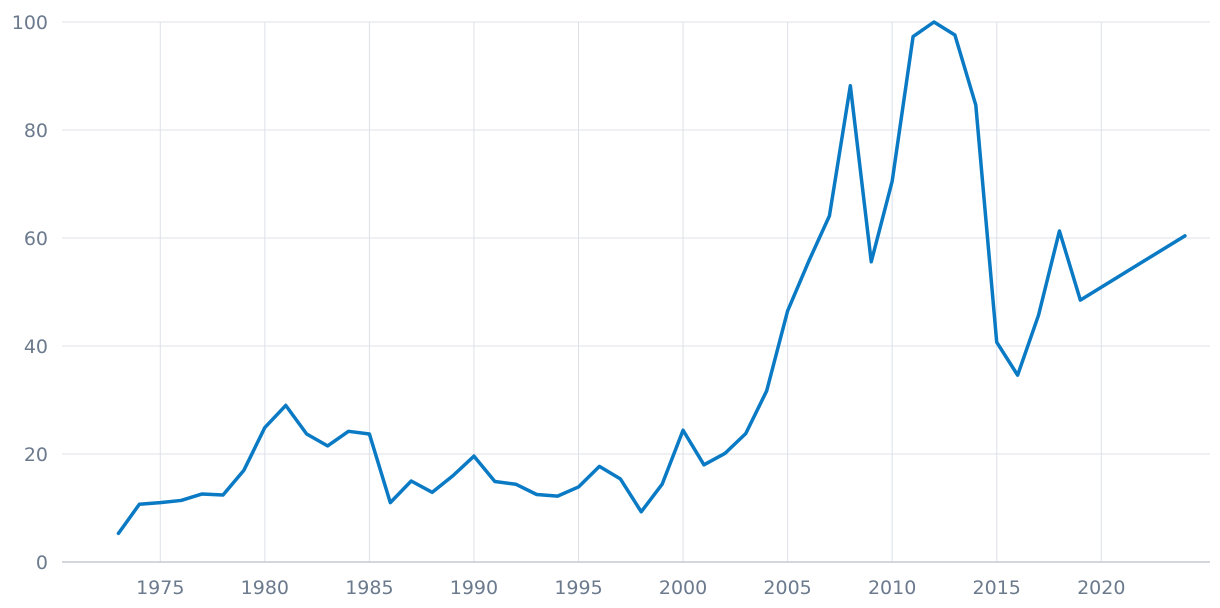 Image resolution: width=1220 pixels, height=608 pixels. Describe the element at coordinates (1101, 588) in the screenshot. I see `x-tick-label: 2020` at that location.